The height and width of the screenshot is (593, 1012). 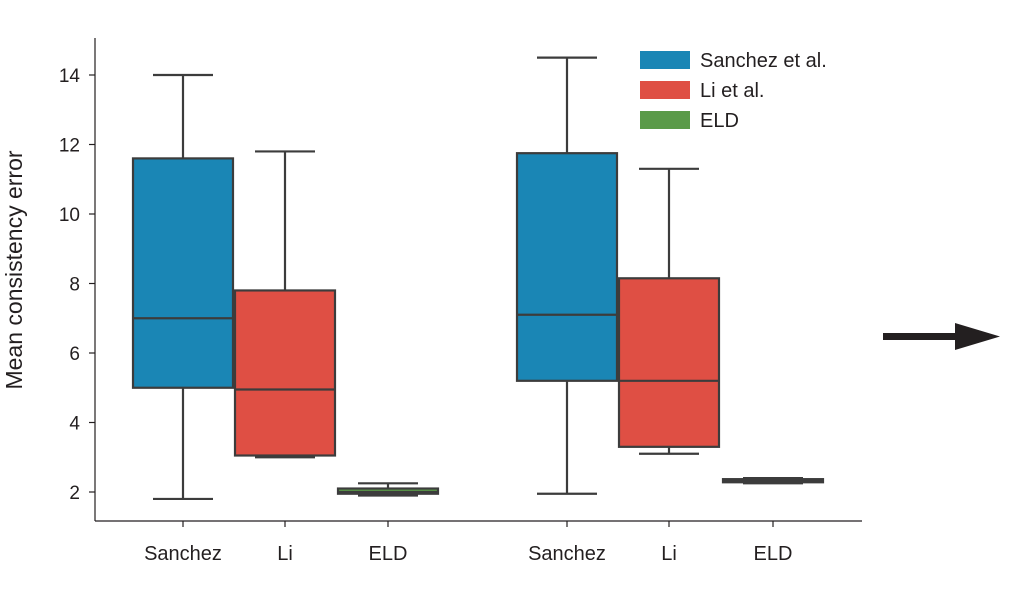 What do you see at coordinates (69, 215) in the screenshot?
I see `y-tick-label: 10` at bounding box center [69, 215].